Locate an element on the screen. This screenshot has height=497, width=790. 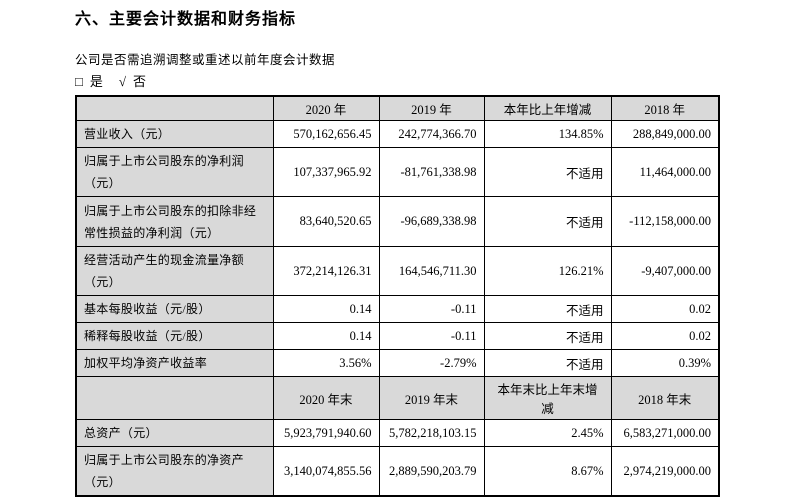
restatement-choice: □ 是 √ 否 is located at coordinates (118, 80).